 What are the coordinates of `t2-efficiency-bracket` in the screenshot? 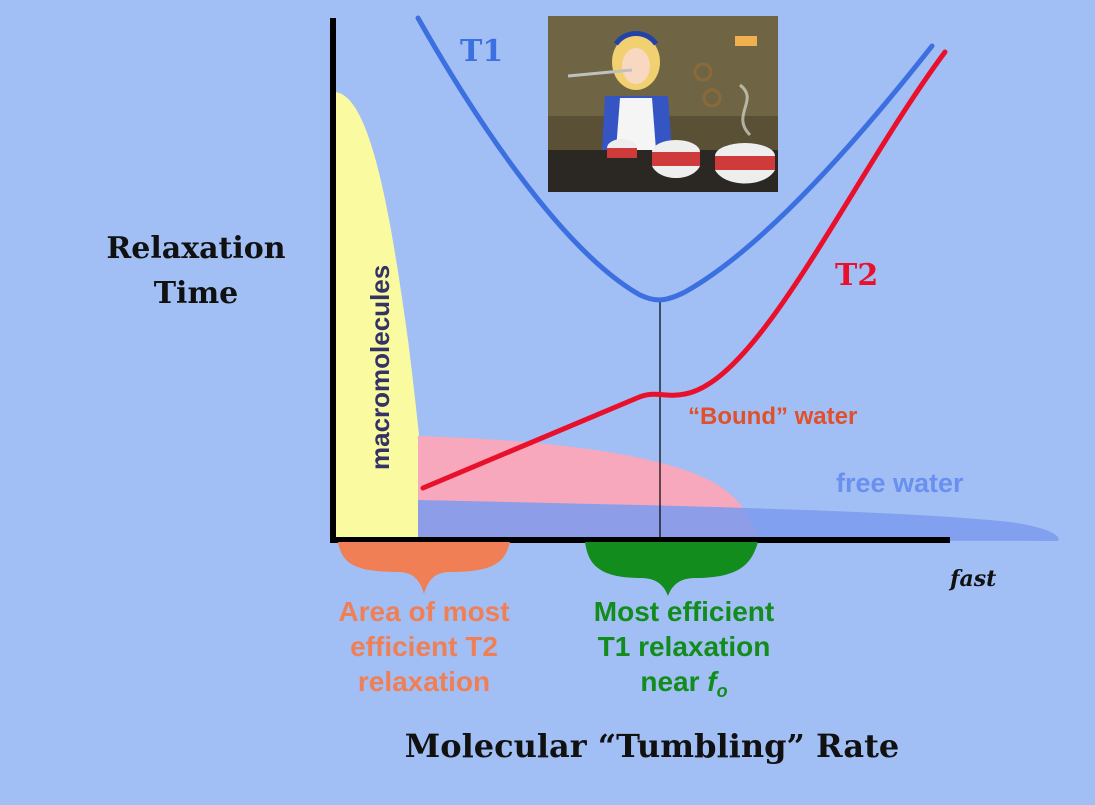 It's located at (424, 568).